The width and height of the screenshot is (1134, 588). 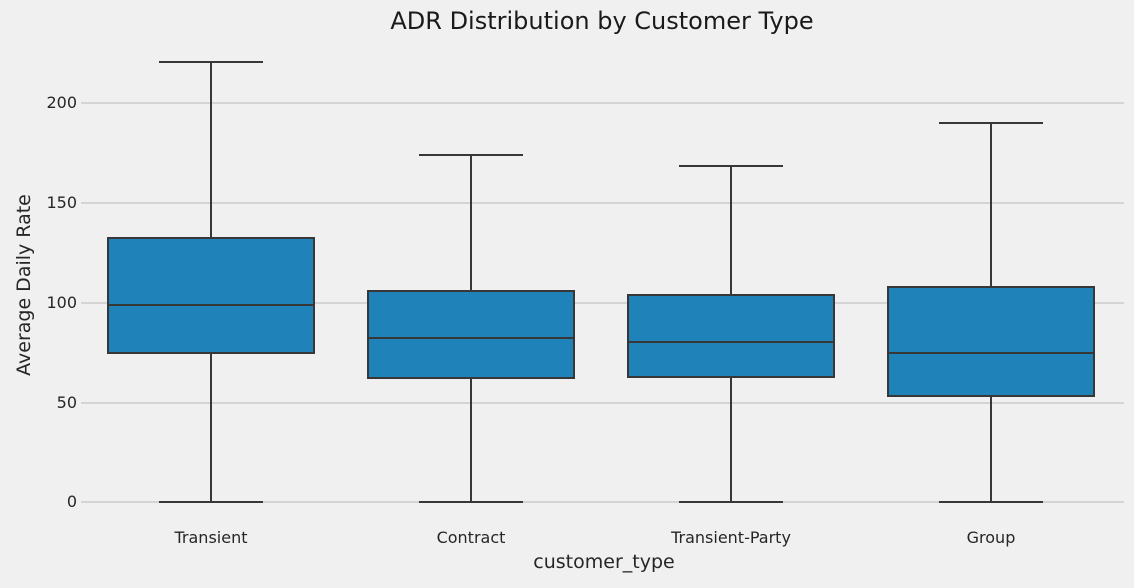 I want to click on y-tick-label-50: 50, so click(x=66, y=402).